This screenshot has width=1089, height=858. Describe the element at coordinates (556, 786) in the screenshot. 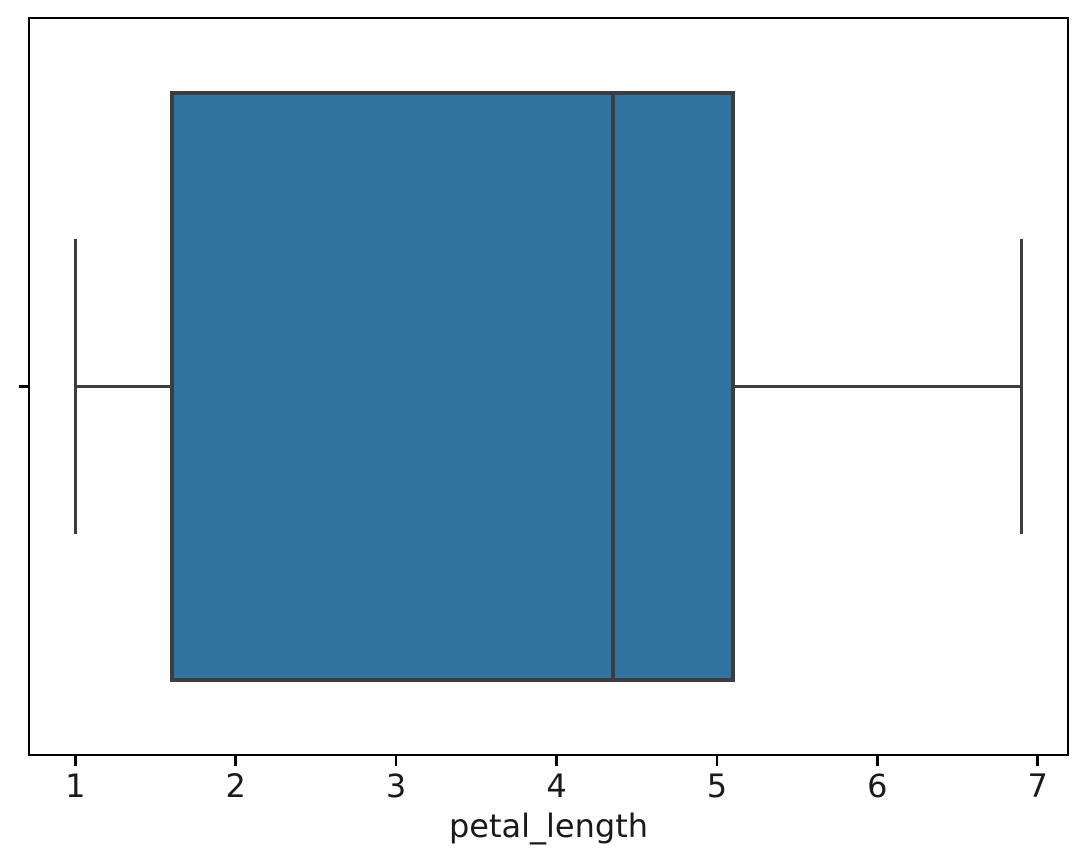

I see `x-tick-label: 4` at that location.